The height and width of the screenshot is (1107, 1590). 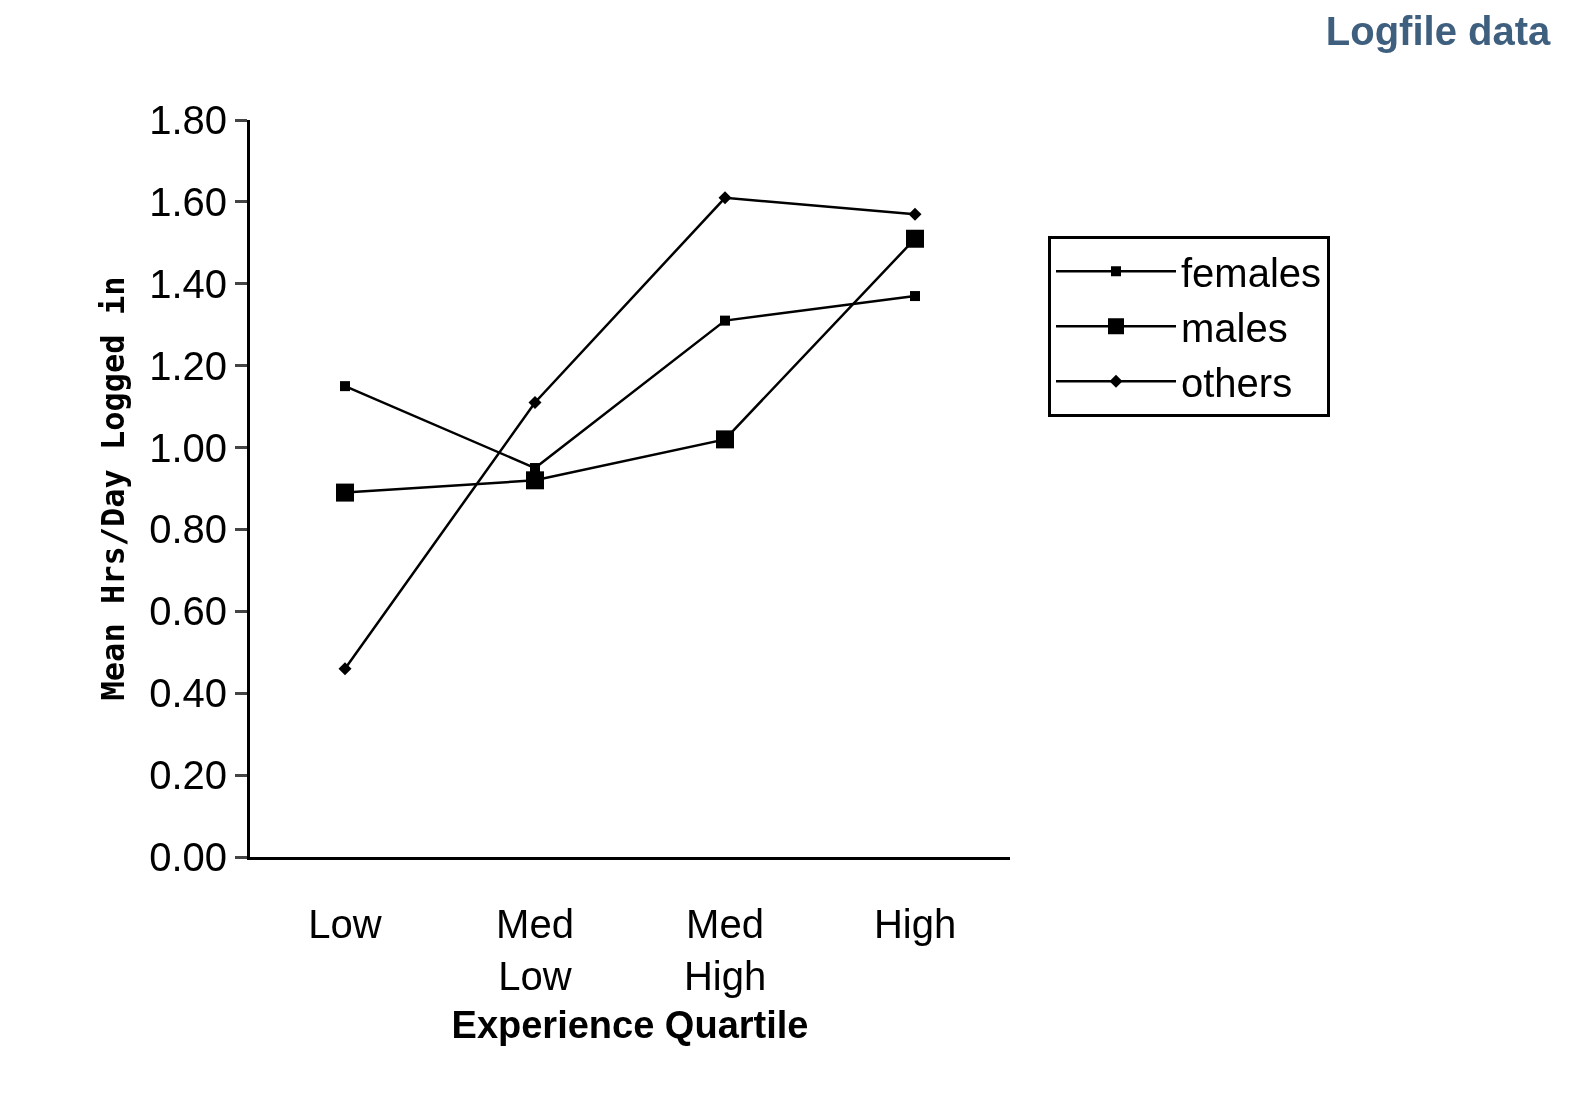 I want to click on x-axis-title: Experience Quartile, so click(x=630, y=1025).